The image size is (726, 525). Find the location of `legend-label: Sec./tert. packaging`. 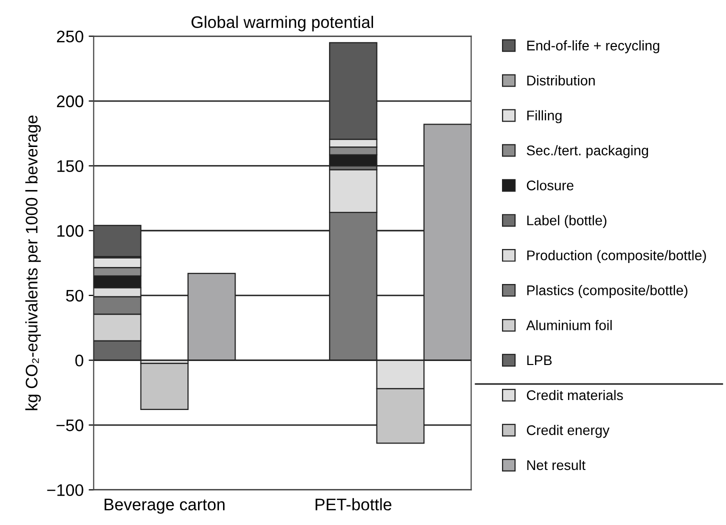

legend-label: Sec./tert. packaging is located at coordinates (587, 151).